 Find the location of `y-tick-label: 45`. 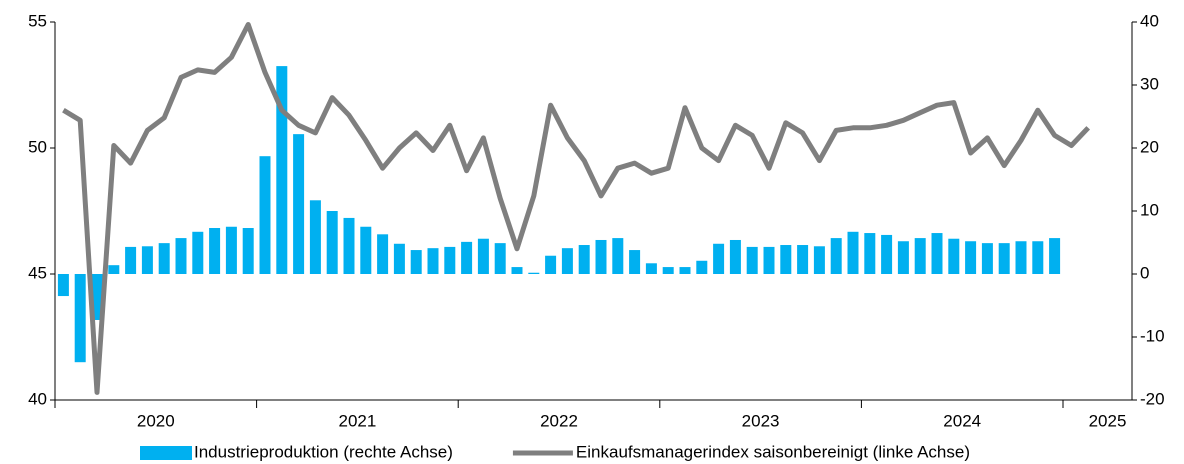

y-tick-label: 45 is located at coordinates (37, 272).